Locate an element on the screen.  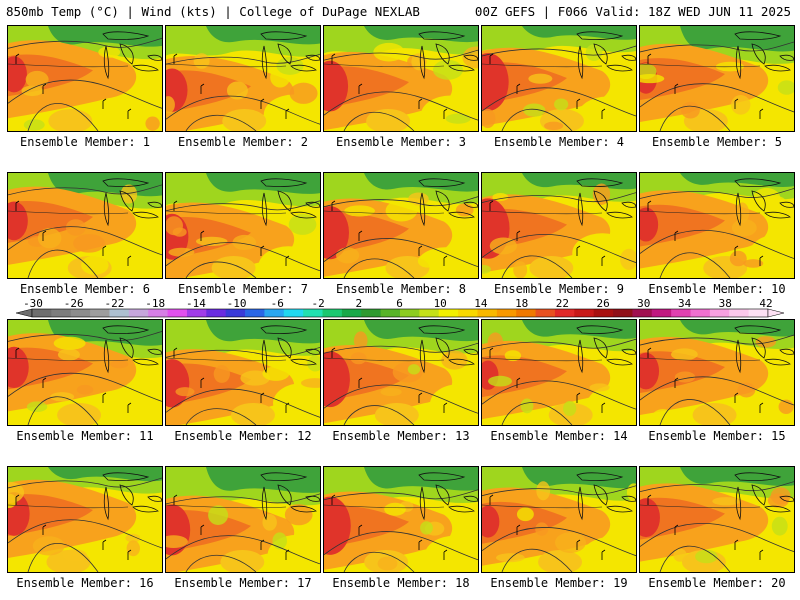
colorbar-tick-label: 10 is located at coordinates (440, 304).